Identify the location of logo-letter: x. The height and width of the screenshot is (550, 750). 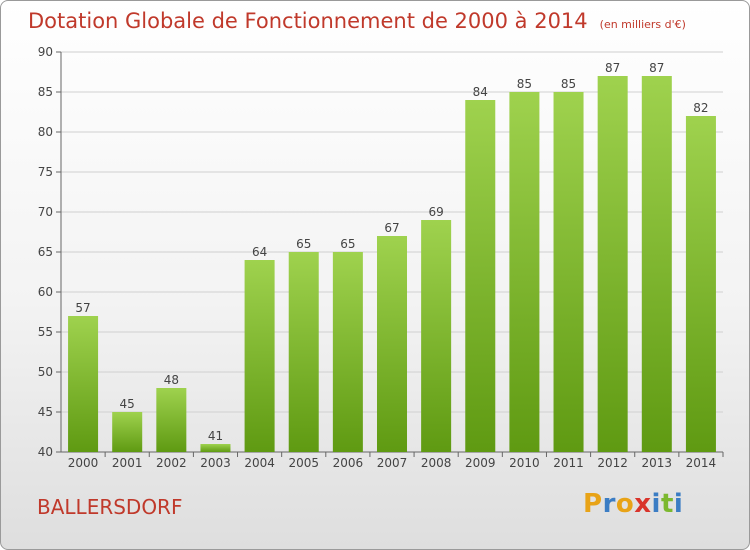
(643, 504).